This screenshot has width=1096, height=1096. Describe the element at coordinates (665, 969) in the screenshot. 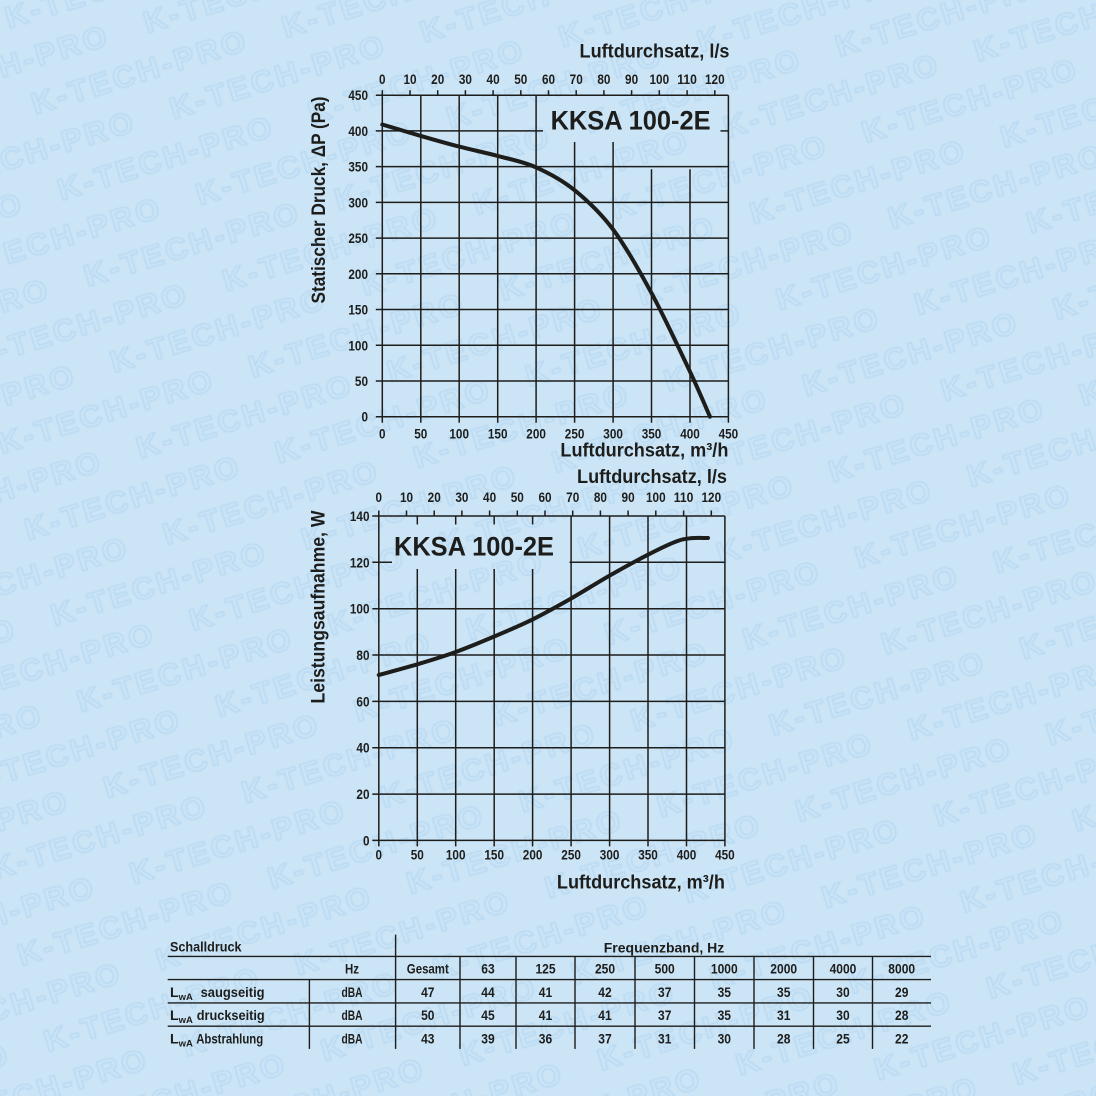

I see `svg-text: 500` at that location.